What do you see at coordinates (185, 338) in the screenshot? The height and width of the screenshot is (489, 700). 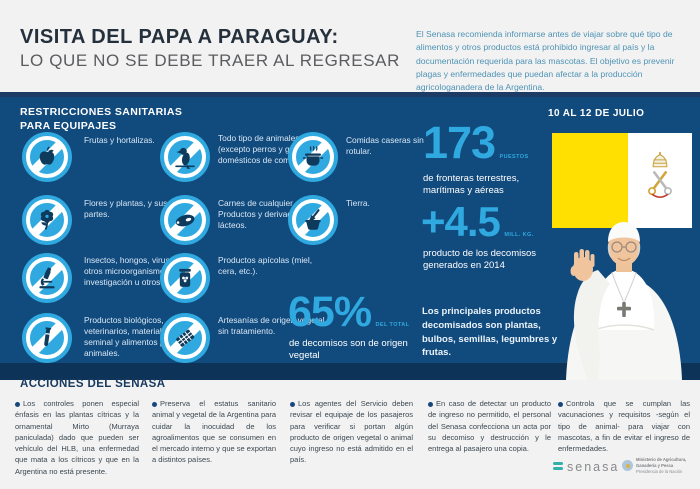 I see `basket-icon` at bounding box center [185, 338].